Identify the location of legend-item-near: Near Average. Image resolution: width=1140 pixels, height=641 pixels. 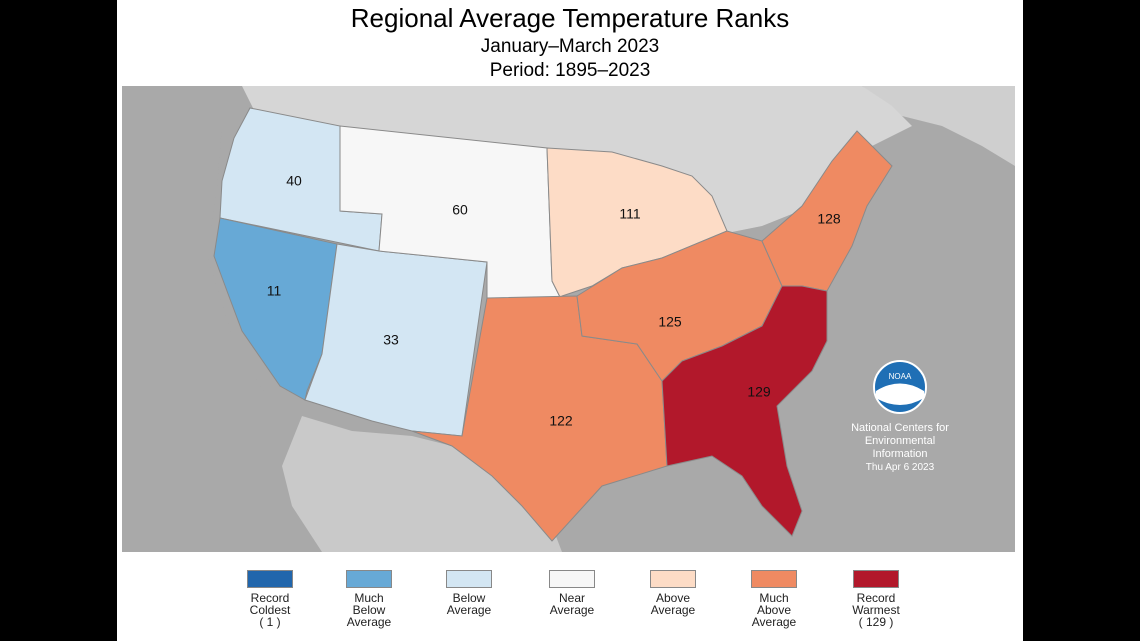
(572, 592).